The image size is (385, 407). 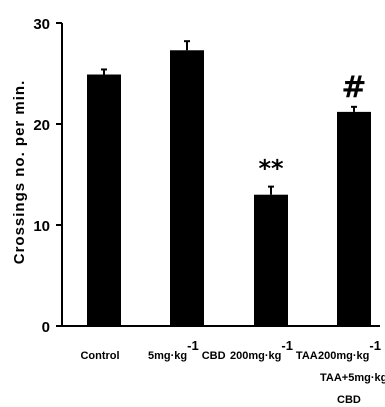 What do you see at coordinates (352, 378) in the screenshot?
I see `category-label-part: TAA+5mg·kg` at bounding box center [352, 378].